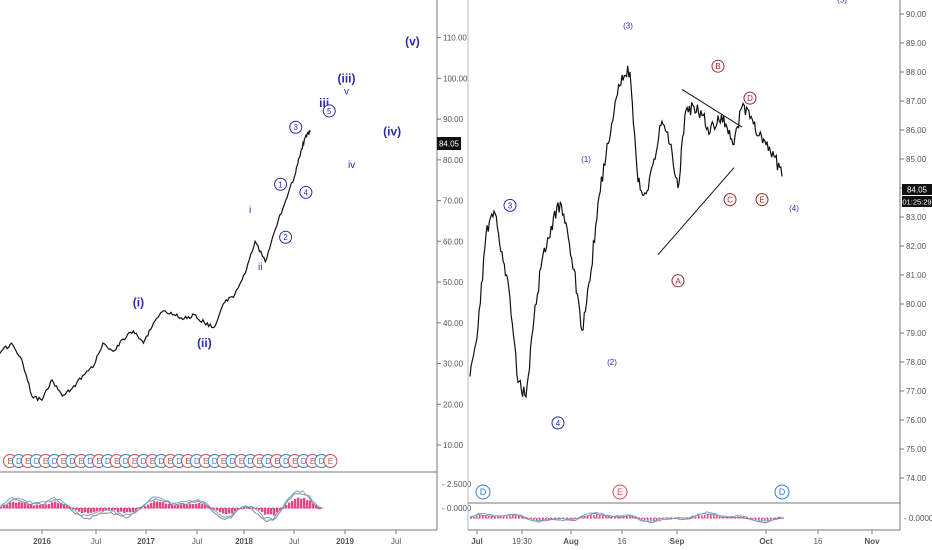  I want to click on left-wave-label: iii, so click(324, 103).